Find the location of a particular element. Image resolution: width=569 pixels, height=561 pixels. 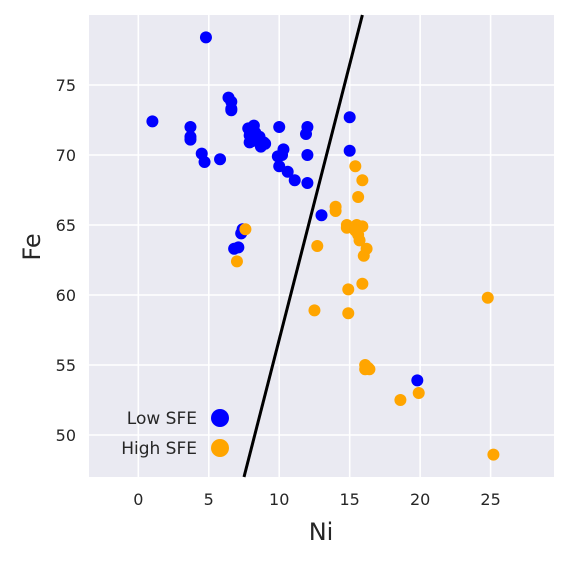

x-tick-label: 20 is located at coordinates (420, 499).